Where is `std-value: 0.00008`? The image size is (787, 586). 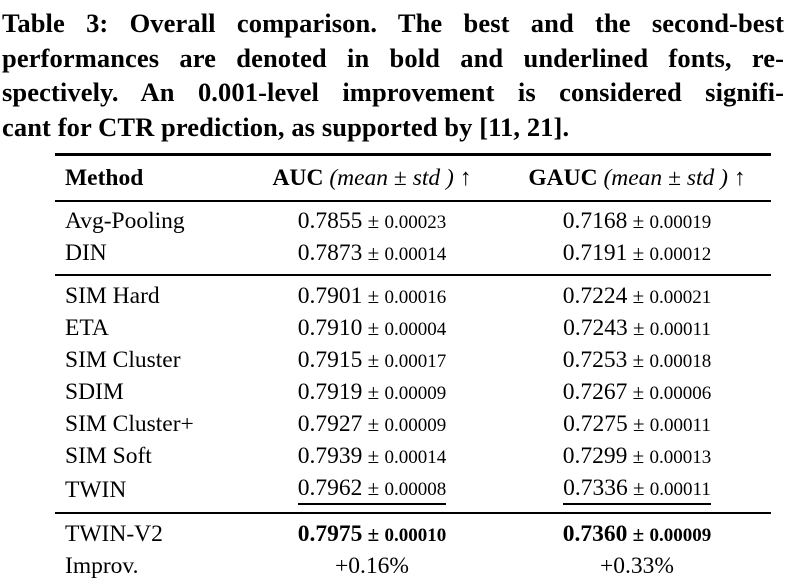 std-value: 0.00008 is located at coordinates (415, 489).